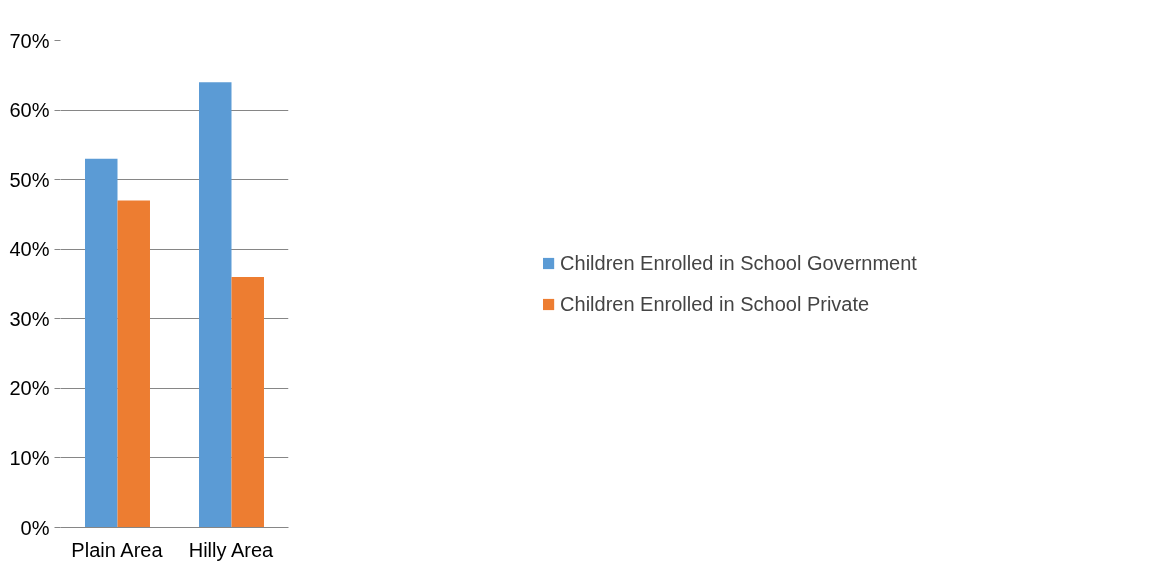 The image size is (1170, 582). I want to click on y-tick-label: 0%, so click(35, 527).